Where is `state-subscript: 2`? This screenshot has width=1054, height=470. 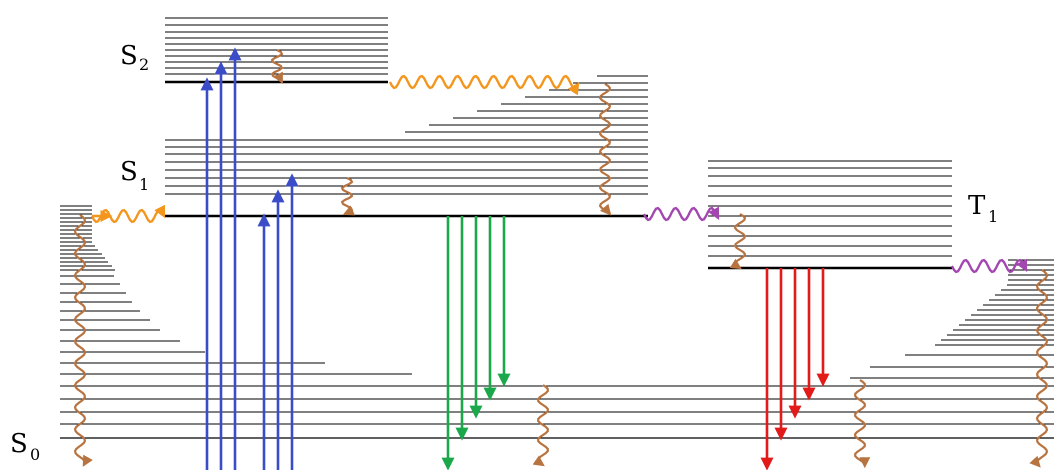 state-subscript: 2 is located at coordinates (144, 64).